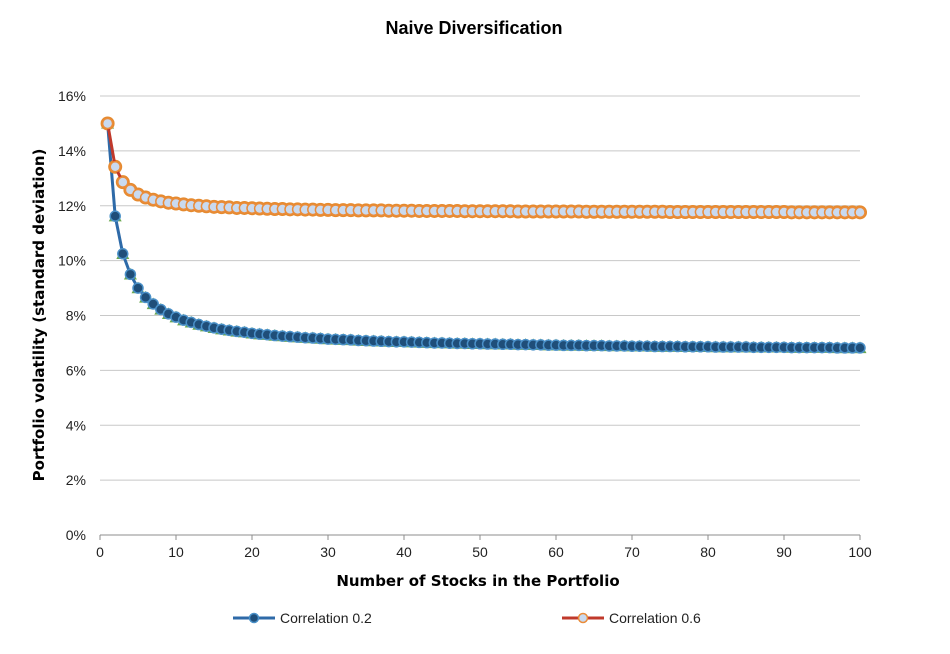 This screenshot has width=950, height=654. Describe the element at coordinates (632, 552) in the screenshot. I see `x-tick-label: 70` at that location.